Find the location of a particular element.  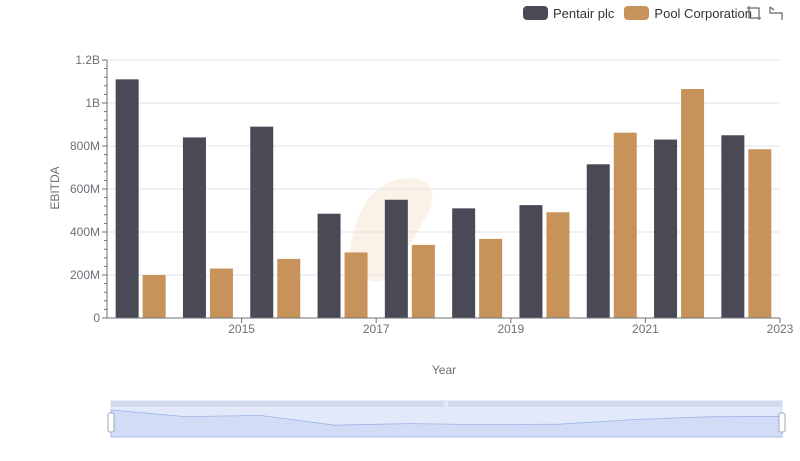

y-tick-label: 1.2B is located at coordinates (87, 60).